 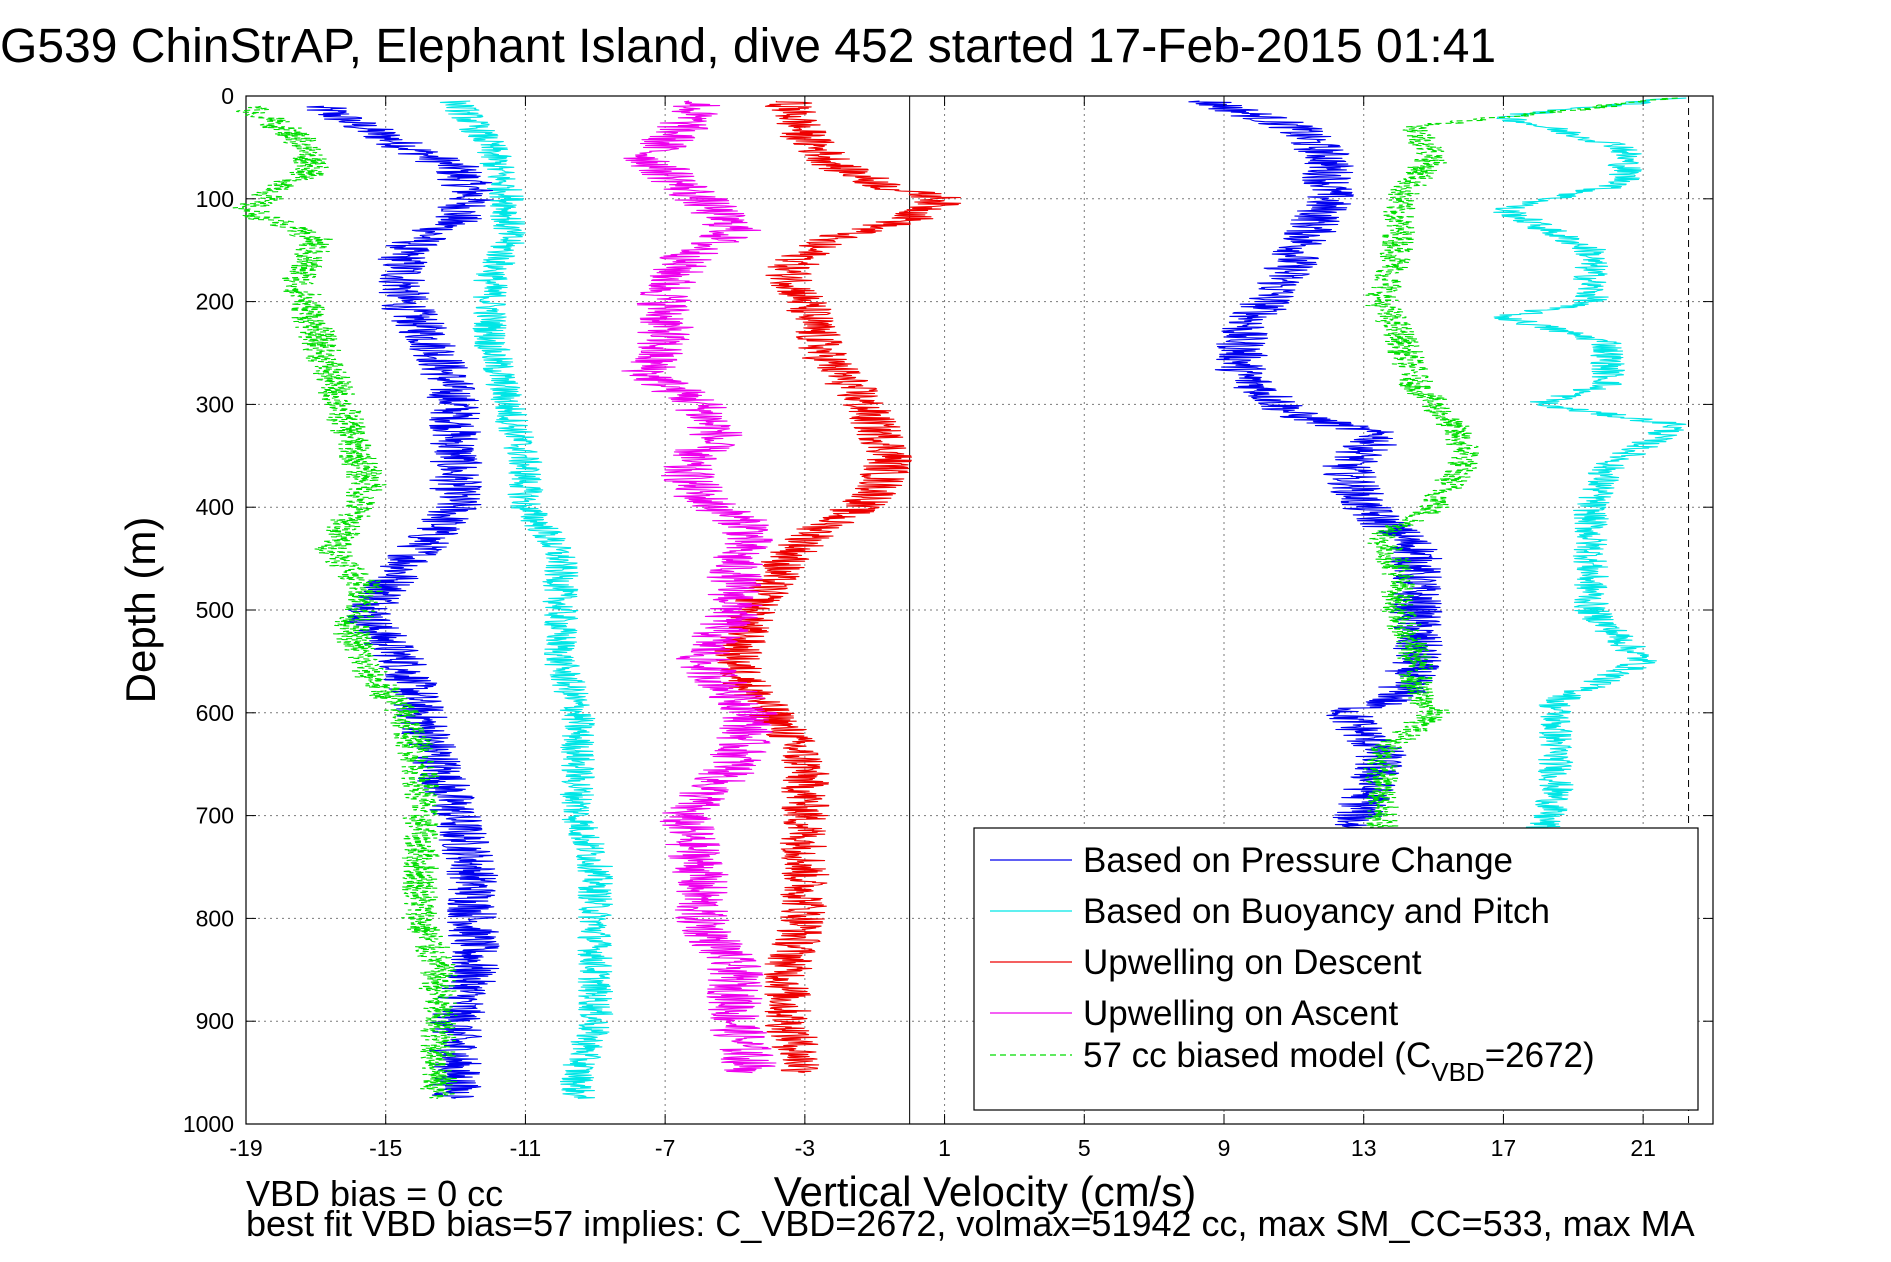 I want to click on y-tick-label: 500, so click(x=215, y=610).